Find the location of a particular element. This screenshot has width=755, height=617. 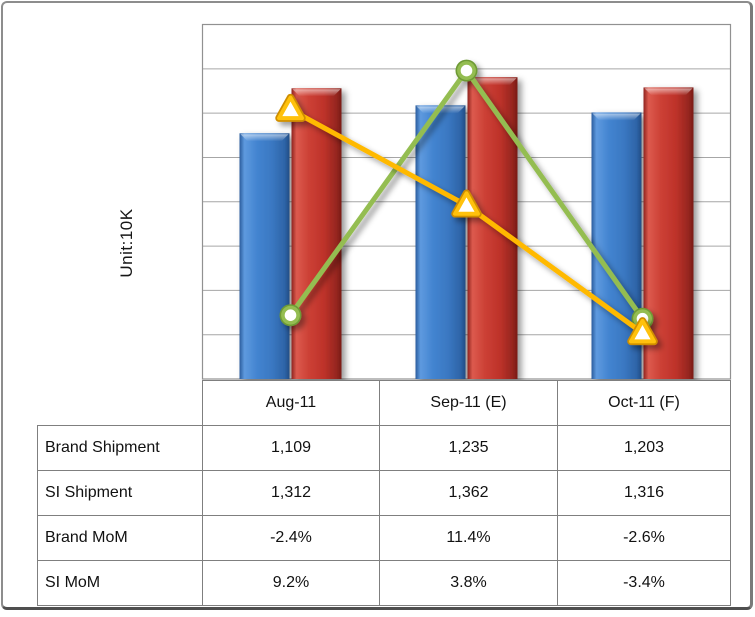

row-label: Brand MoM is located at coordinates (120, 538).